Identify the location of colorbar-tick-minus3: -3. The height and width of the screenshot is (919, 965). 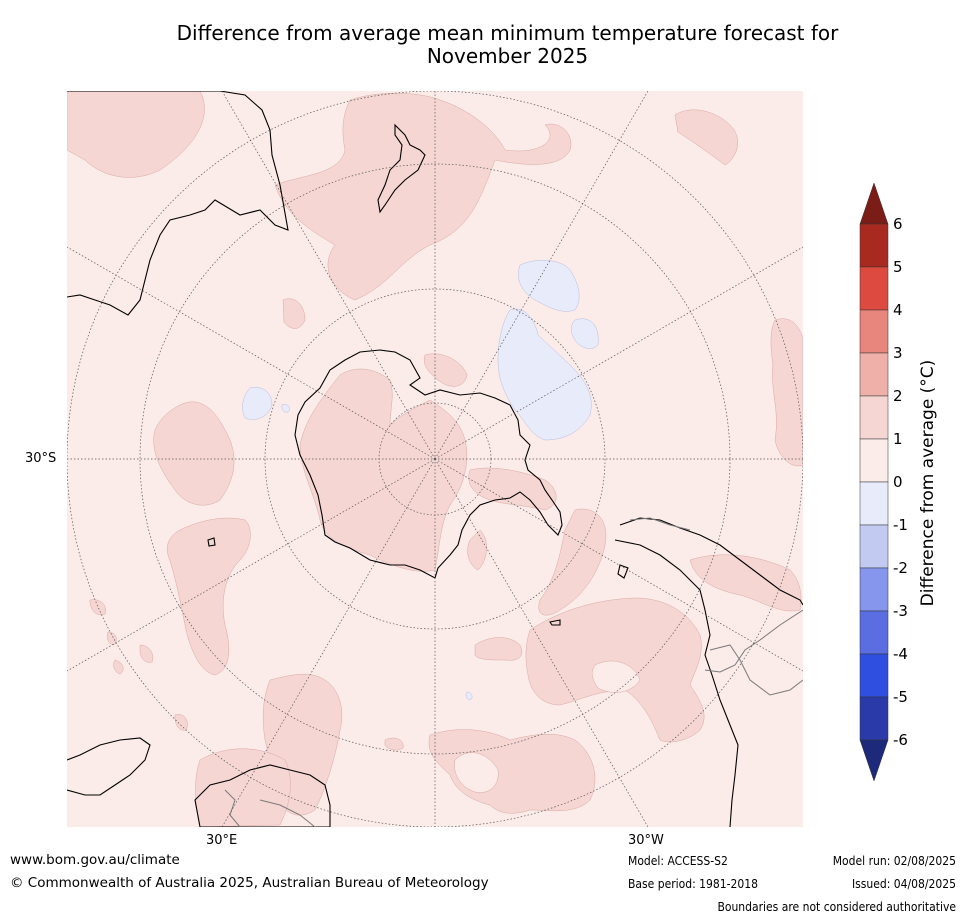
(900, 611).